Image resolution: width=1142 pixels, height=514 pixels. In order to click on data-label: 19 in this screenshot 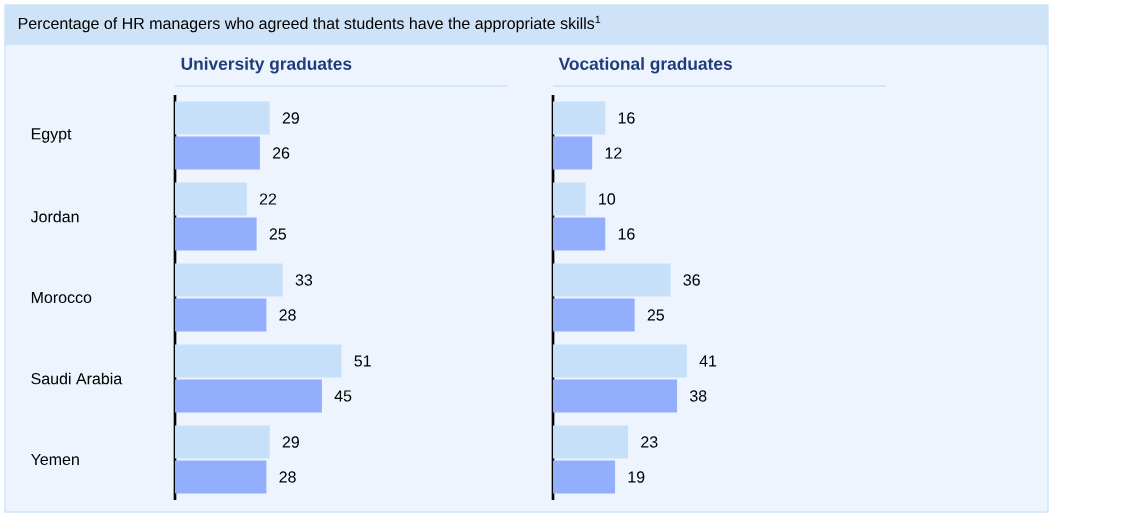, I will do `click(636, 477)`.